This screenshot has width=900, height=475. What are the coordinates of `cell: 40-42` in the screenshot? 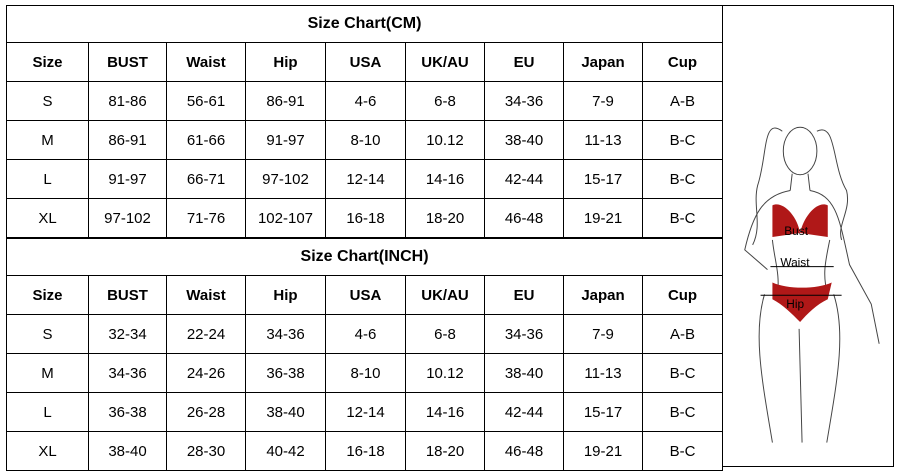 It's located at (285, 451).